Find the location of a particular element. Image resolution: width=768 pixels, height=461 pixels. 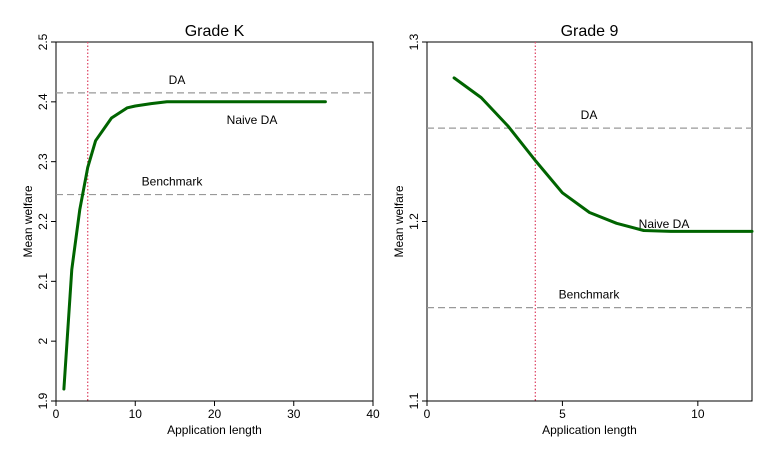

chart-title: Grade K is located at coordinates (215, 31).